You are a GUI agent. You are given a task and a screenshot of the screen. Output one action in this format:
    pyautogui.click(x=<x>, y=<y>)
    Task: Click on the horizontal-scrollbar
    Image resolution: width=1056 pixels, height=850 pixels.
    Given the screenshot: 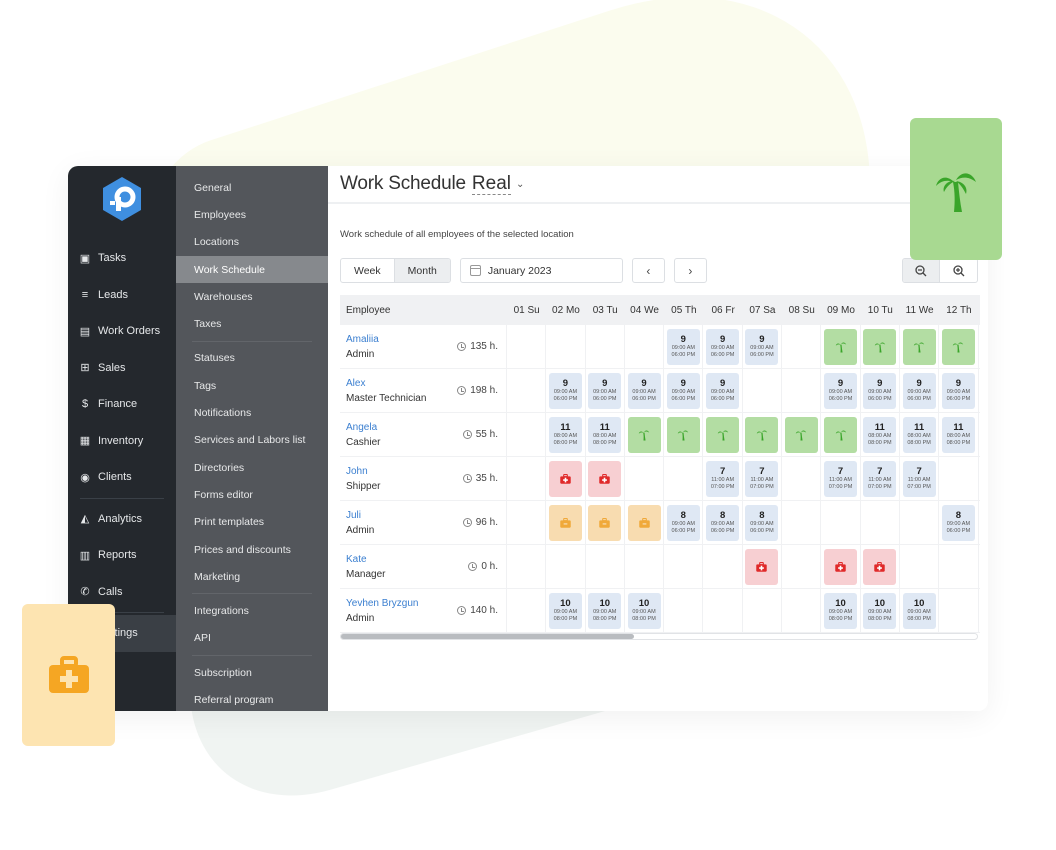 What is the action you would take?
    pyautogui.click(x=659, y=636)
    